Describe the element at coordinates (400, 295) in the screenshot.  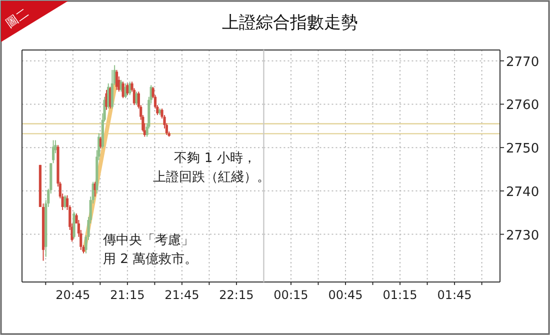
I see `x-tick-label: 01:15` at that location.